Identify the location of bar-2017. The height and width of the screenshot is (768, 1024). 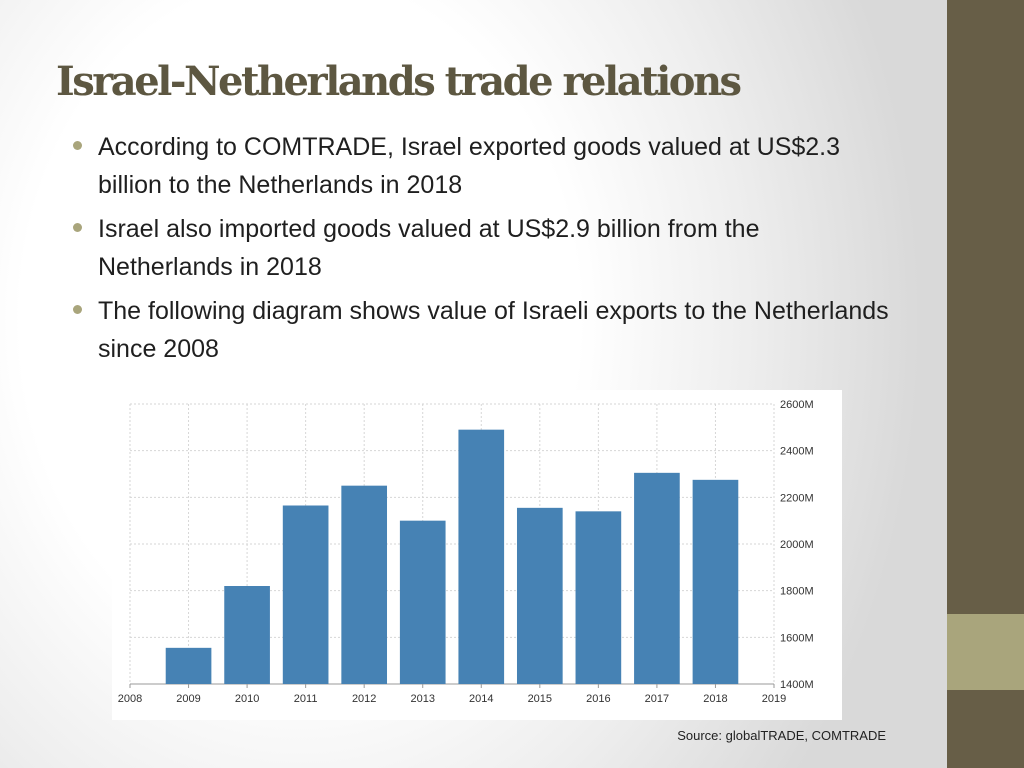
(657, 578).